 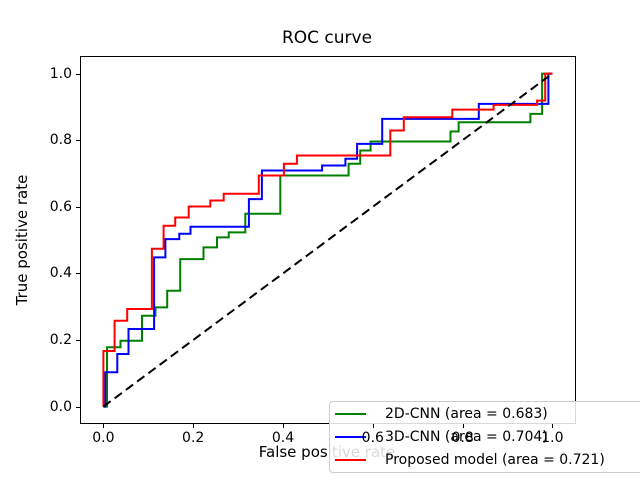 I want to click on legend-row-3d-cnn: 3D-CNN (area = 0.704), so click(x=485, y=437).